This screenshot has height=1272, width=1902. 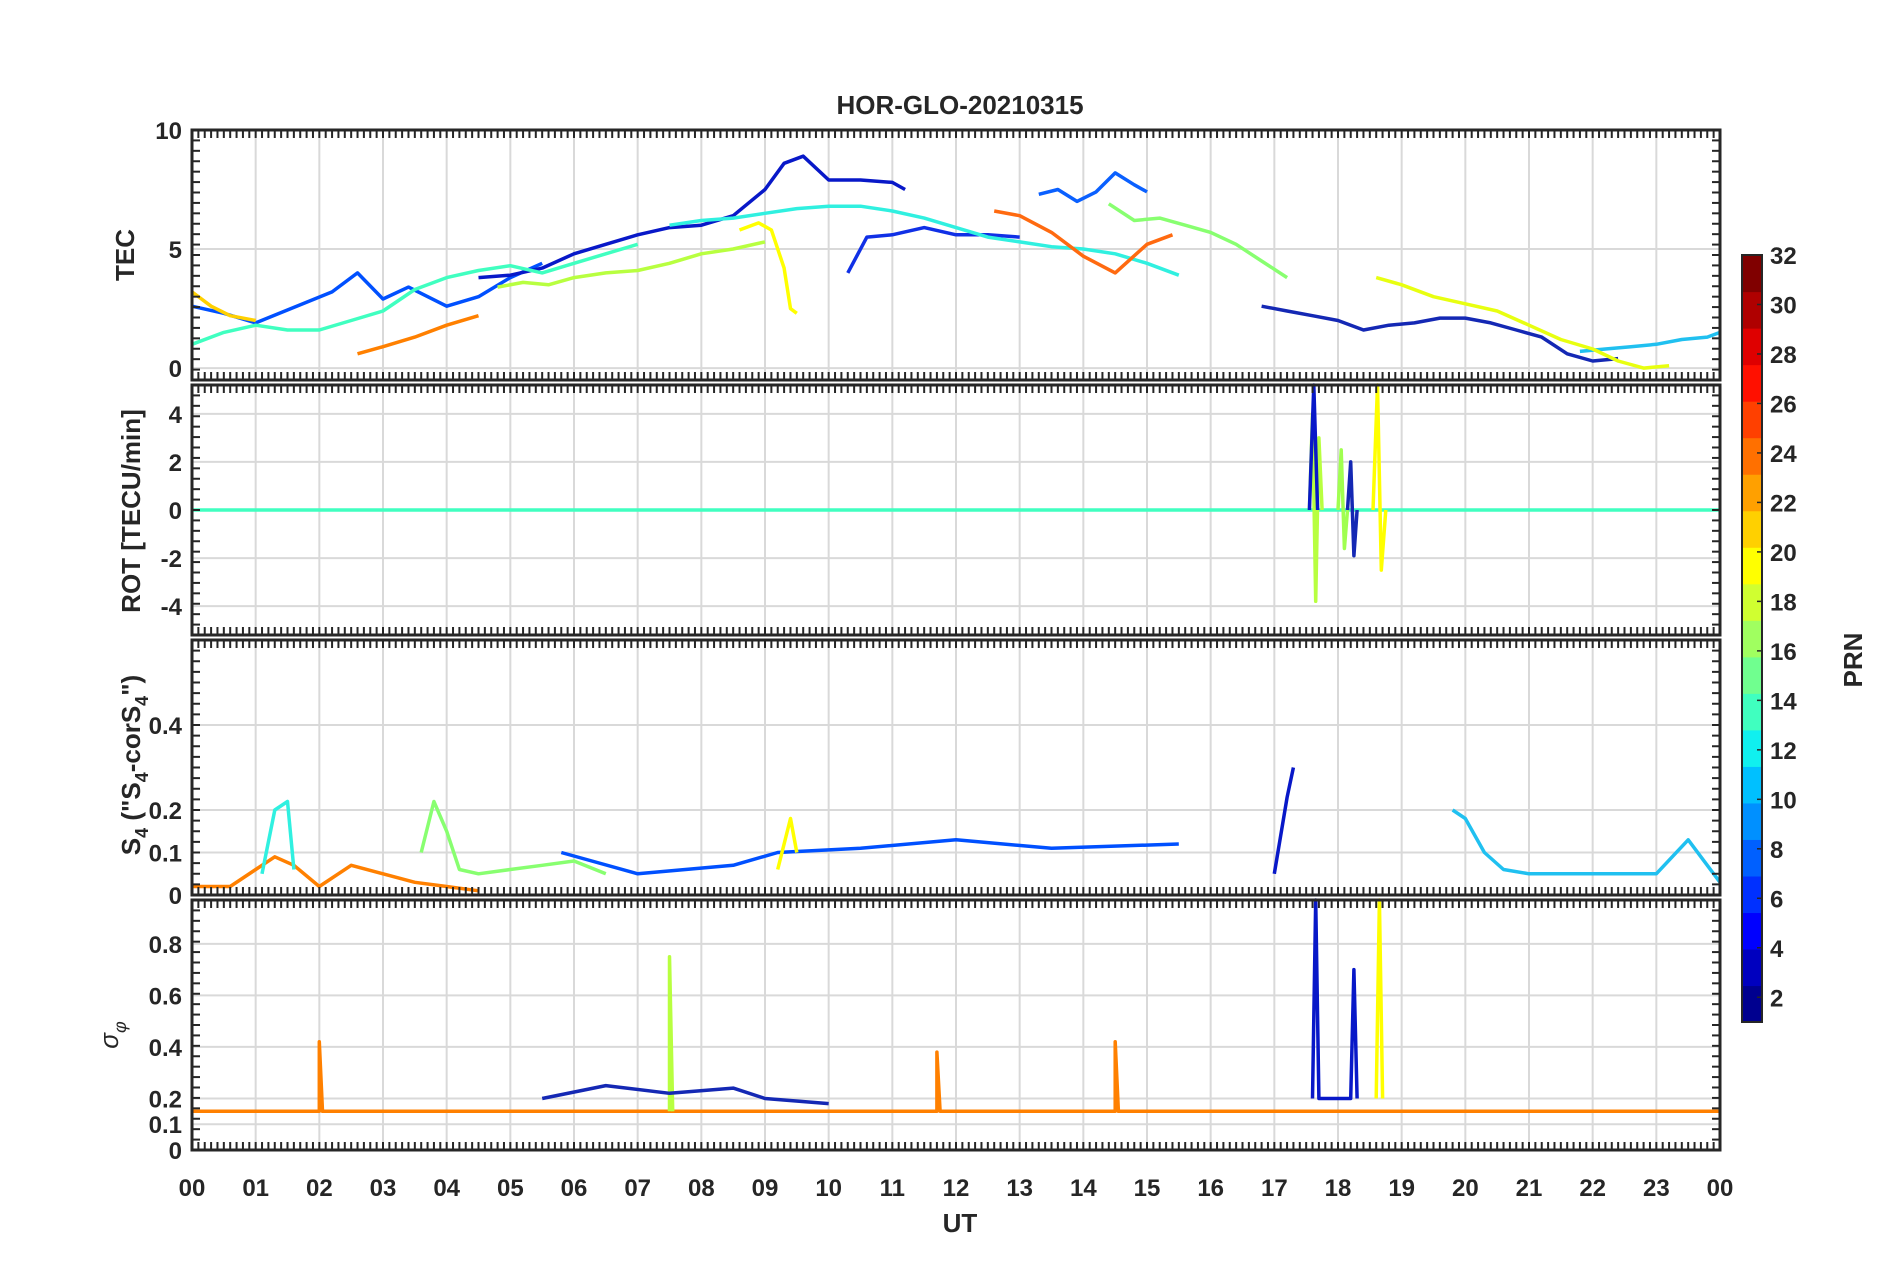 I want to click on colorbar-tick-label: 28, so click(x=1783, y=355).